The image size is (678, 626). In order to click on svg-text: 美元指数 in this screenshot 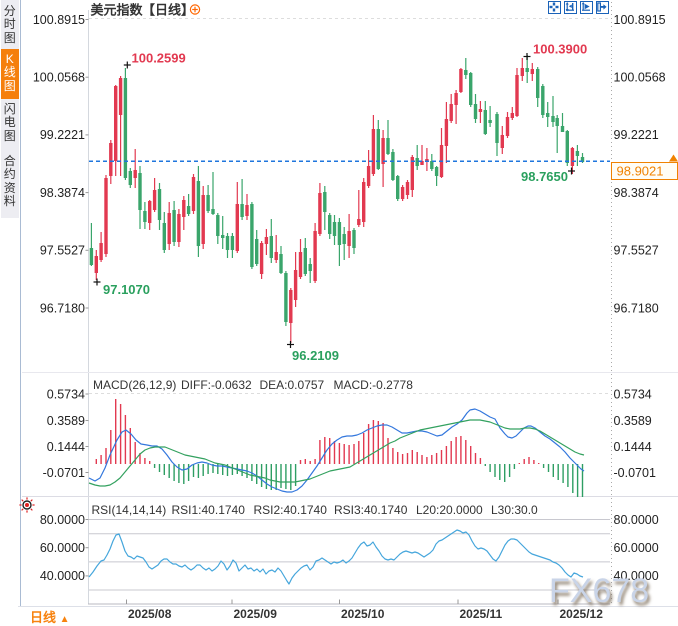, I will do `click(117, 10)`.